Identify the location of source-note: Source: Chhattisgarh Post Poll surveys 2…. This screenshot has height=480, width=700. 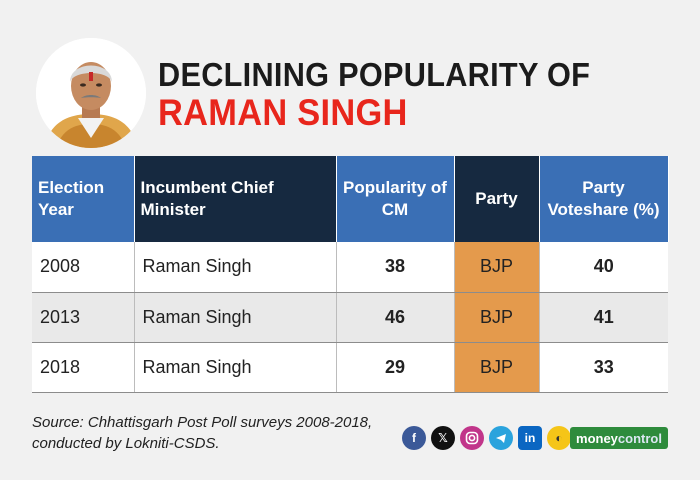
(202, 433).